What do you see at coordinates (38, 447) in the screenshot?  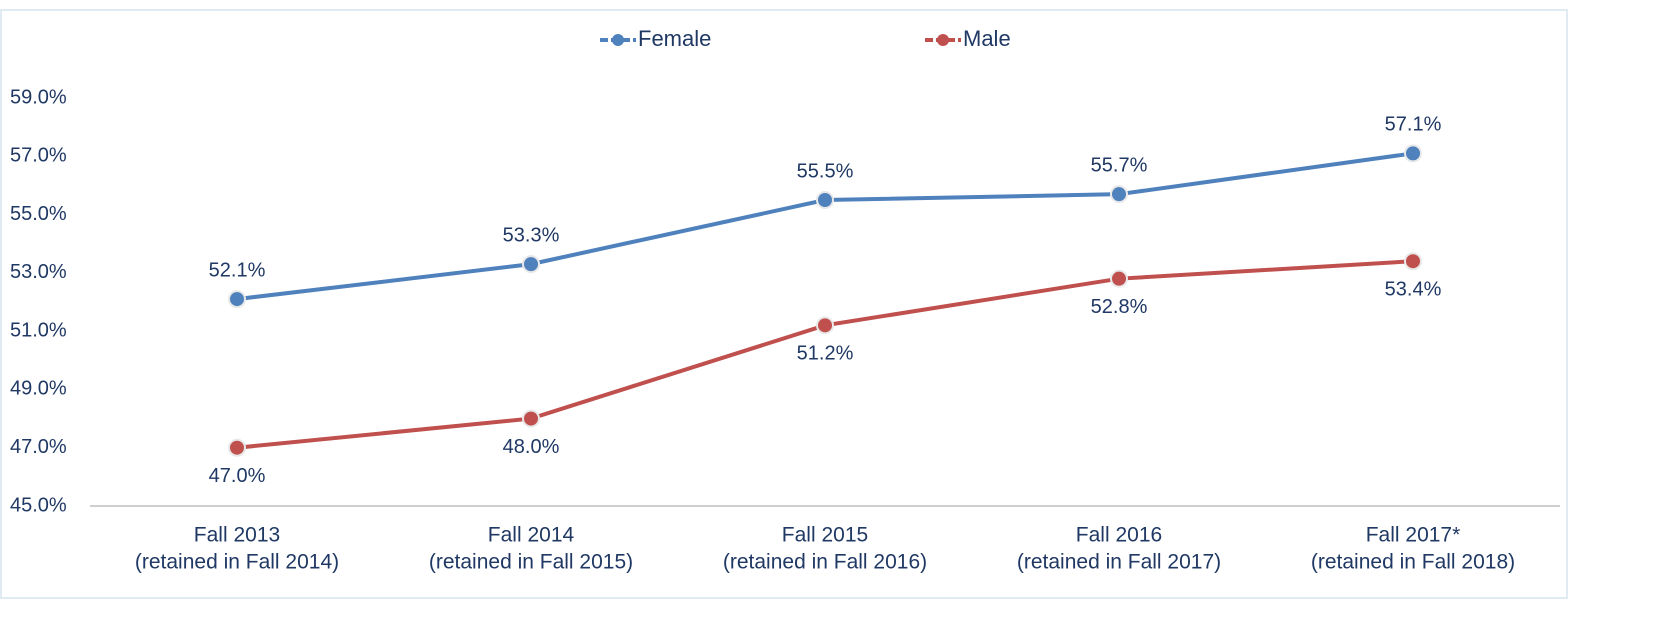 I see `y-tick-label: 47.0%` at bounding box center [38, 447].